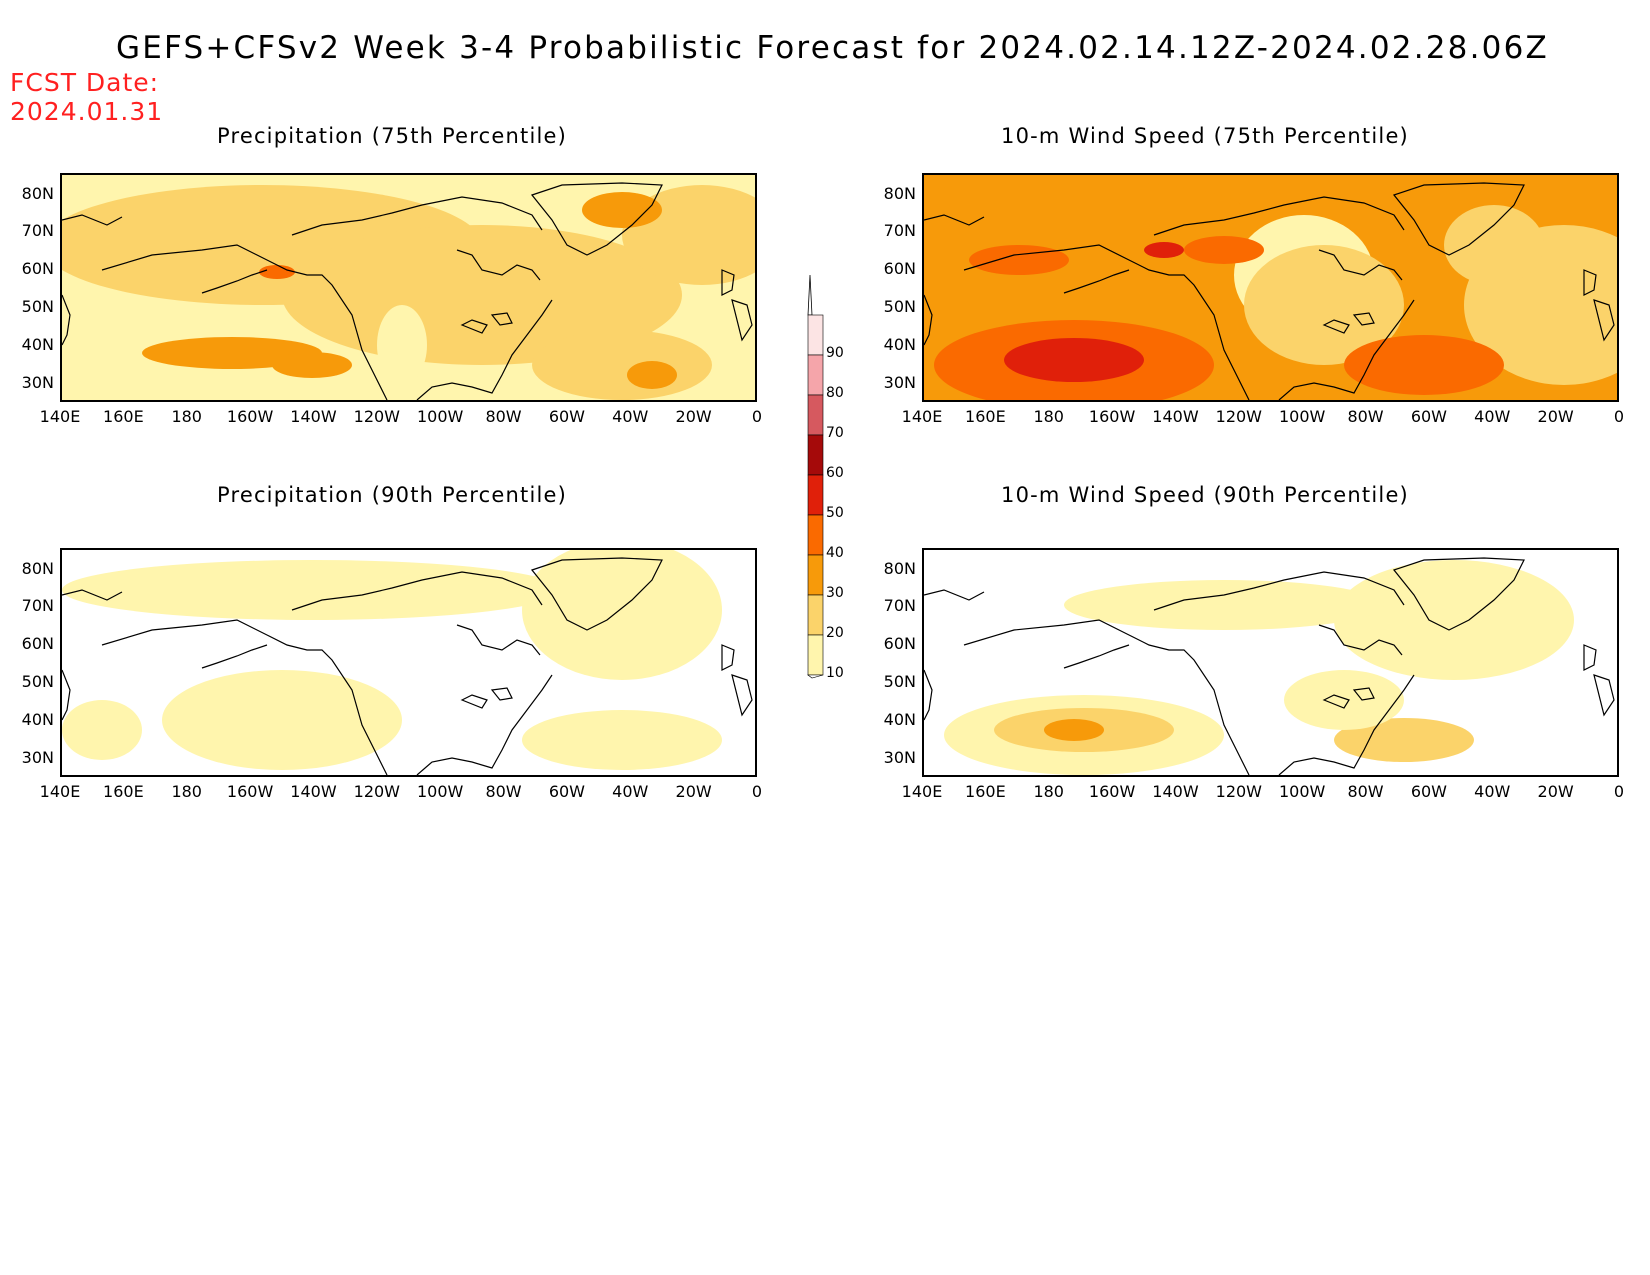 Image resolution: width=1650 pixels, height=1275 pixels. Describe the element at coordinates (835, 513) in the screenshot. I see `colorbar-label: 50` at that location.